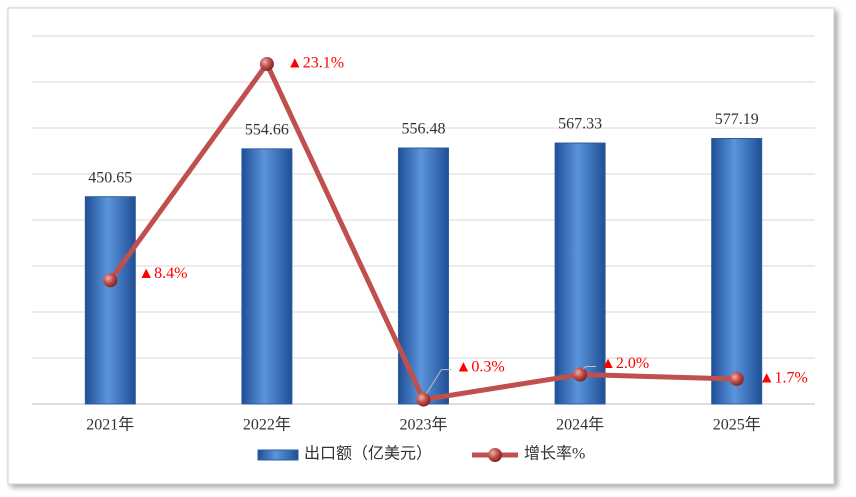  I want to click on line-value-label: ▲2.0%, so click(624, 363).